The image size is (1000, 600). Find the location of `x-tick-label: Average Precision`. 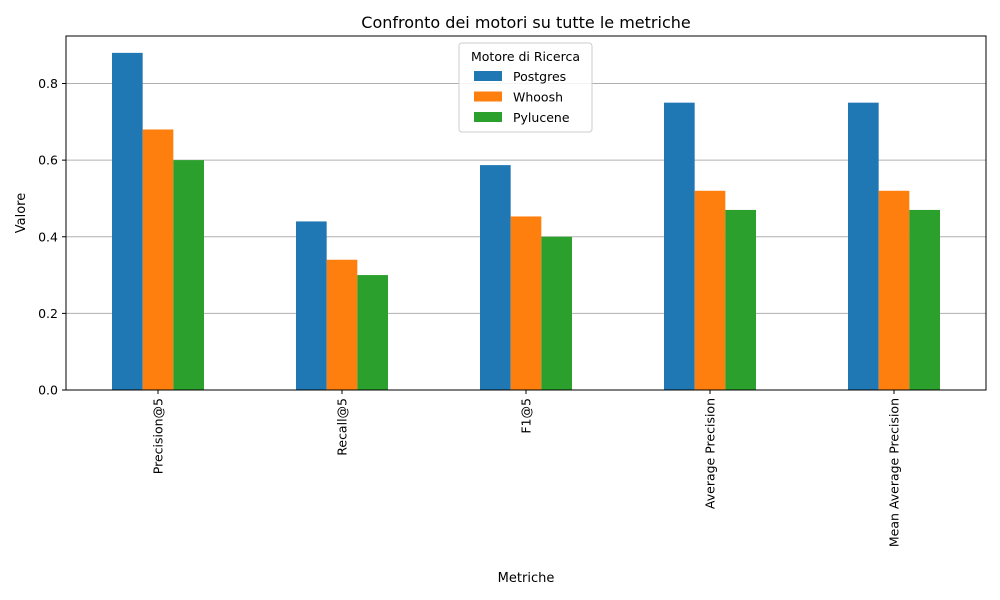

x-tick-label: Average Precision is located at coordinates (710, 453).